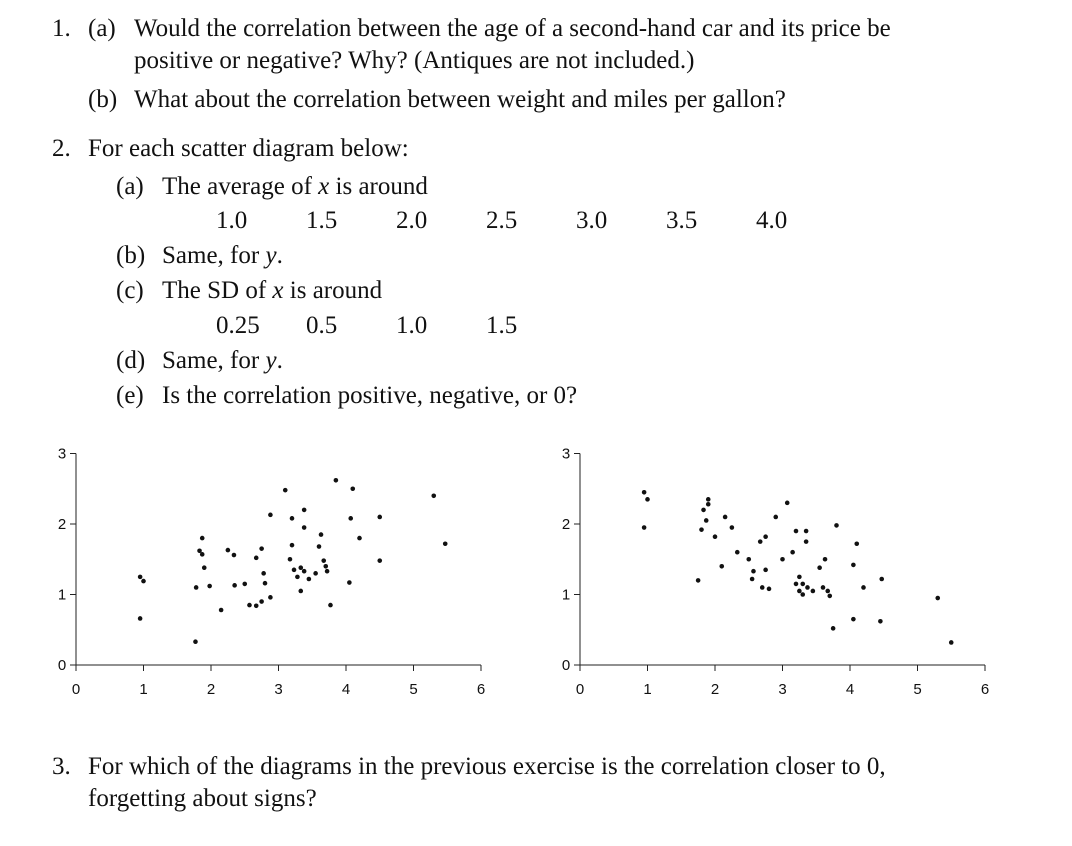  I want to click on q2-c-option: 0.25, so click(238, 325).